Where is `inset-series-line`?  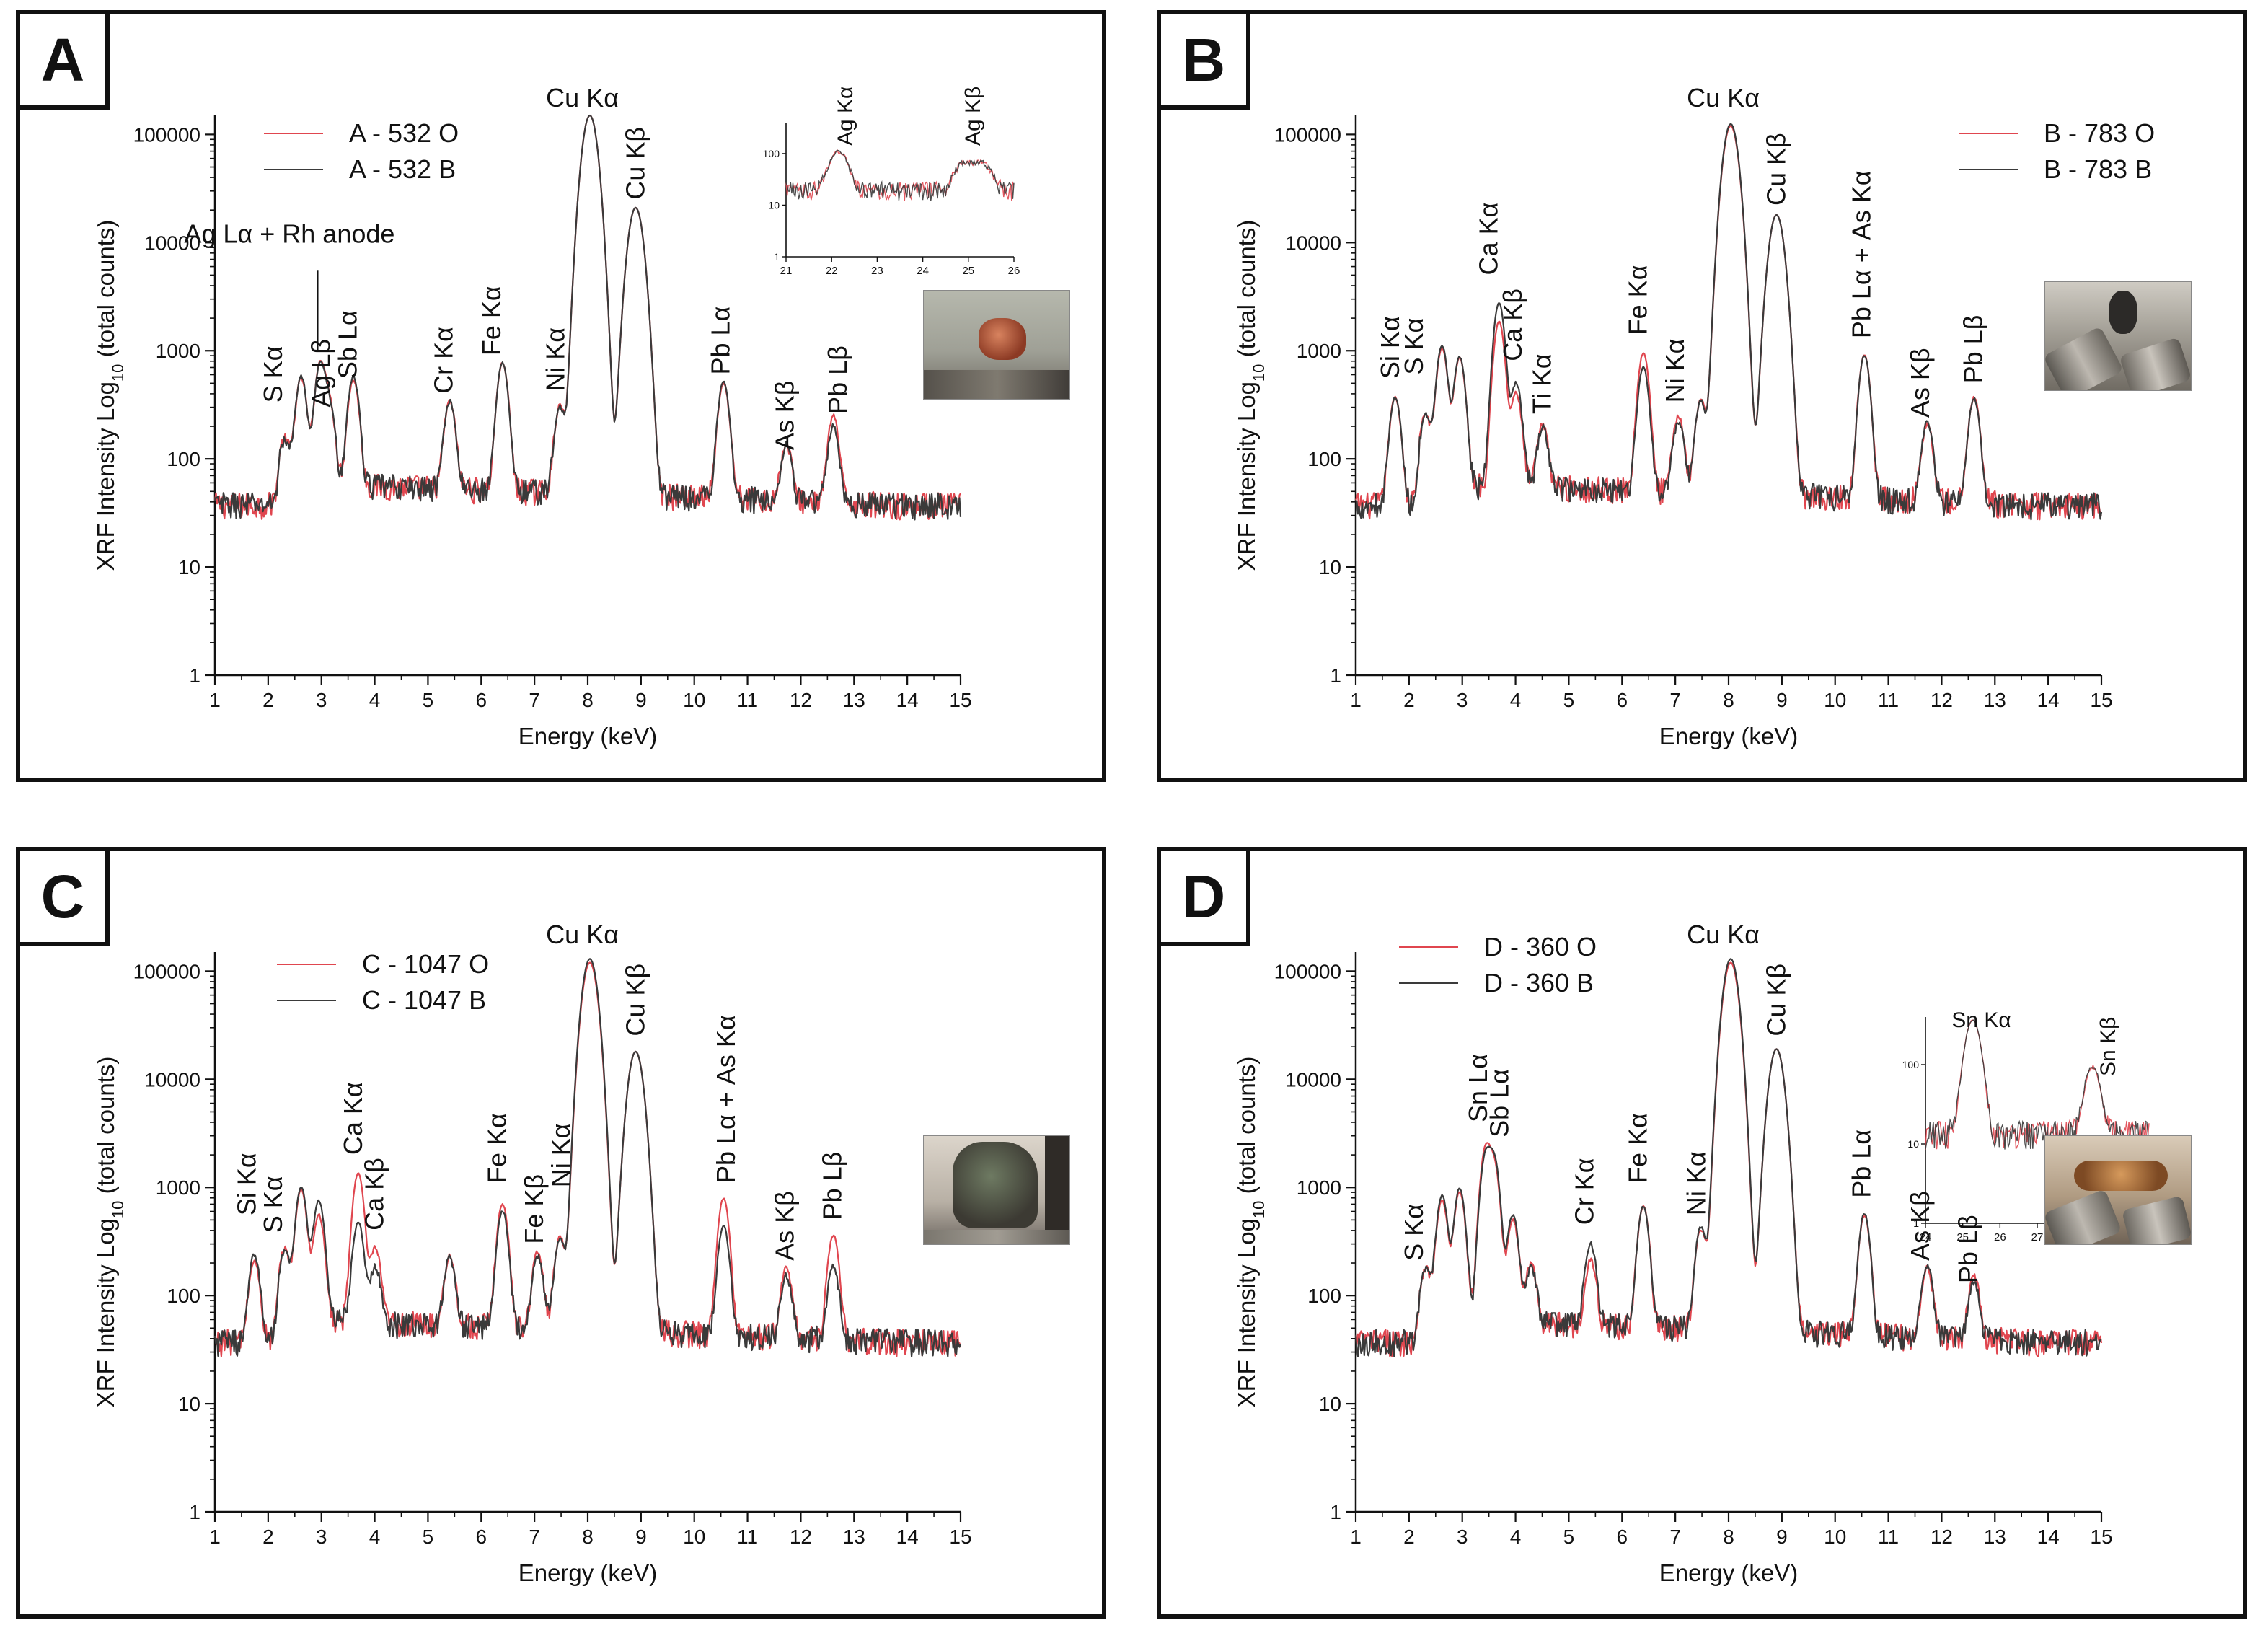 inset-series-line is located at coordinates (900, 175).